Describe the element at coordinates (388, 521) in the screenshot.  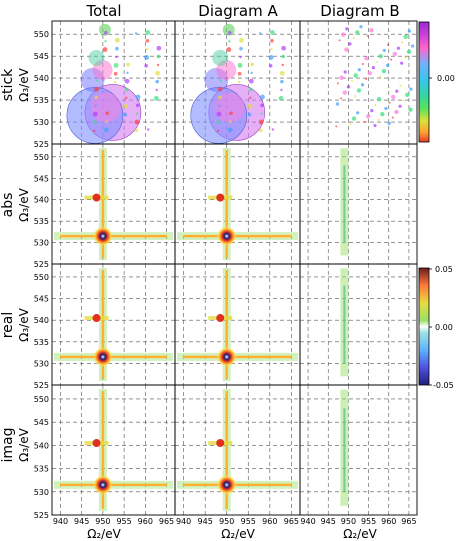
I see `x-tick-label: 960` at that location.